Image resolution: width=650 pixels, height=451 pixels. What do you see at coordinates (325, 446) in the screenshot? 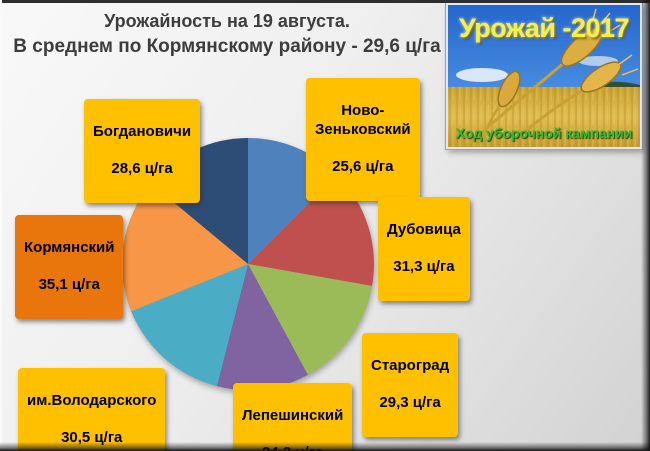
I see `frame-bottom-shadow` at bounding box center [325, 446].